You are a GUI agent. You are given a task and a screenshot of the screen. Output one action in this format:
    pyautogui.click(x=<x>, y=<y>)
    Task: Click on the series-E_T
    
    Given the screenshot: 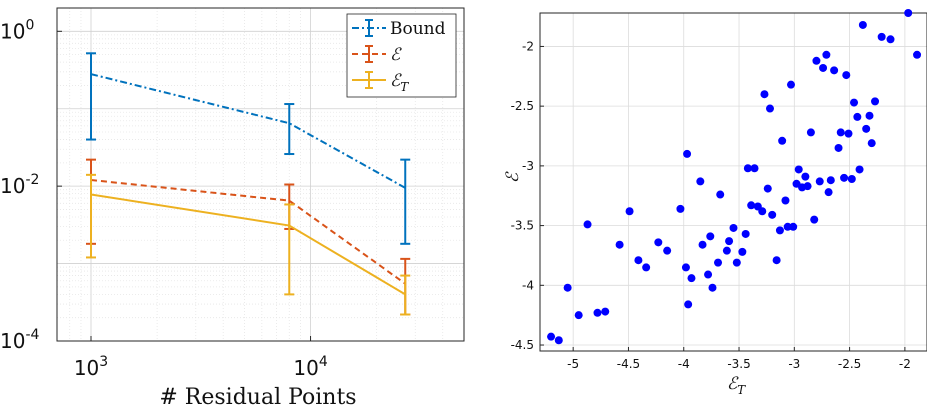 What is the action you would take?
    pyautogui.click(x=248, y=244)
    